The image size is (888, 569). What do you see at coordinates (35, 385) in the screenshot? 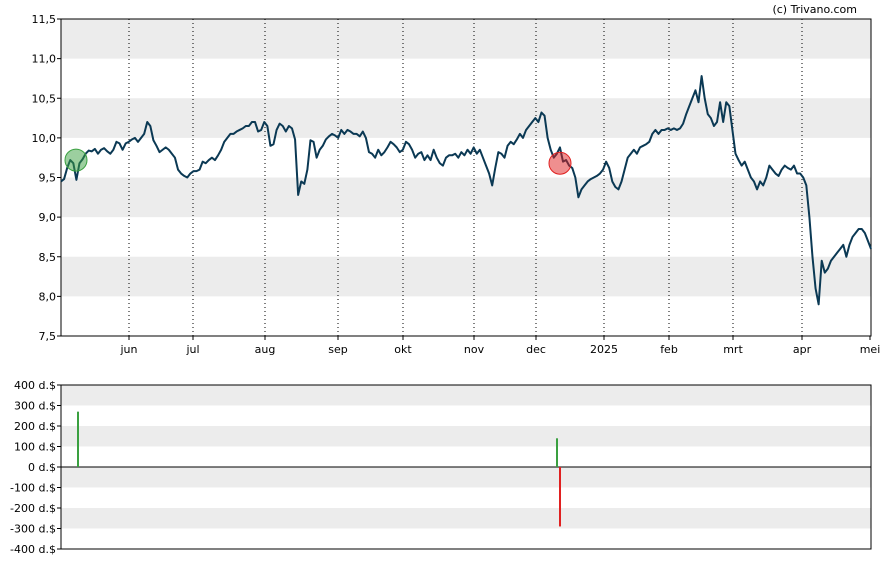
I see `y-tick-label: 400 d.$` at bounding box center [35, 385].